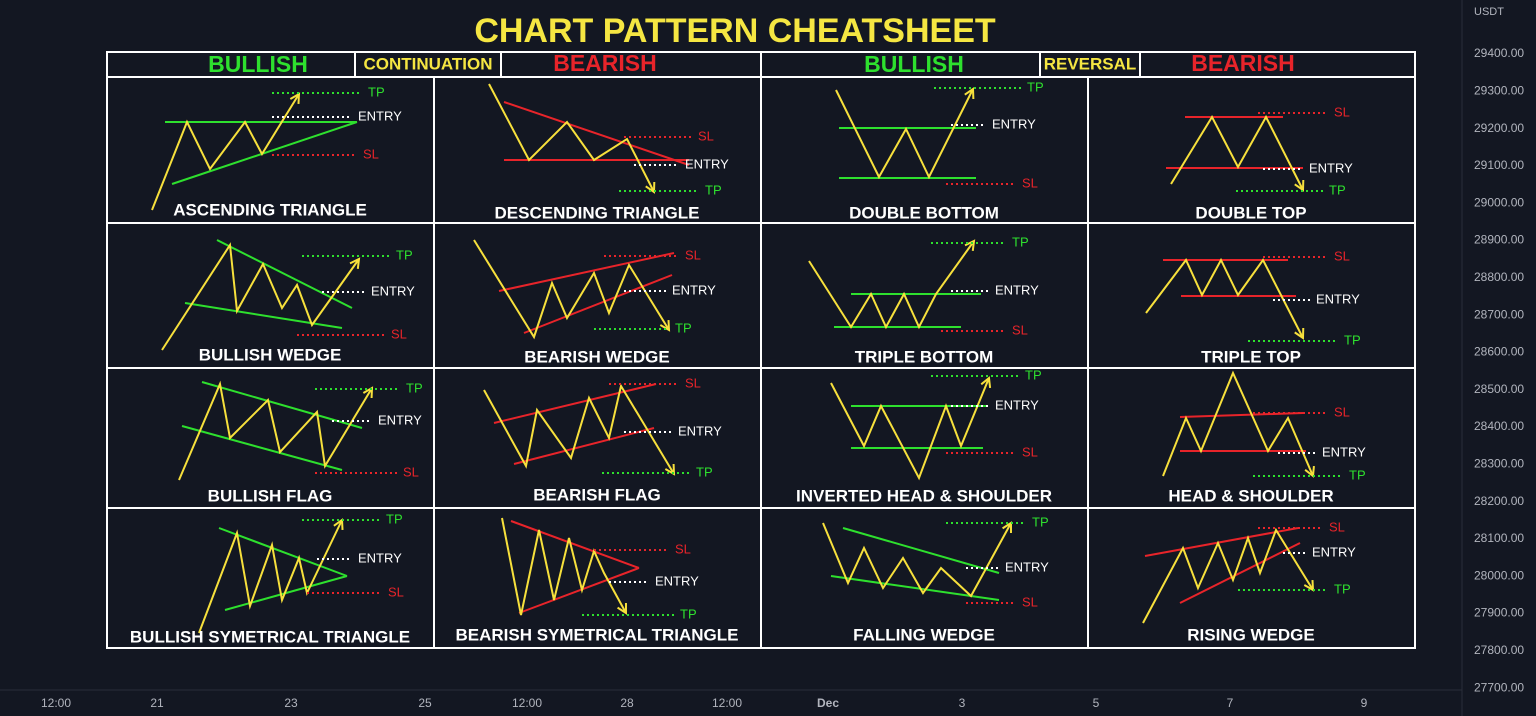 The height and width of the screenshot is (716, 1536). What do you see at coordinates (1499, 53) in the screenshot?
I see `price-label: 29400.00` at bounding box center [1499, 53].